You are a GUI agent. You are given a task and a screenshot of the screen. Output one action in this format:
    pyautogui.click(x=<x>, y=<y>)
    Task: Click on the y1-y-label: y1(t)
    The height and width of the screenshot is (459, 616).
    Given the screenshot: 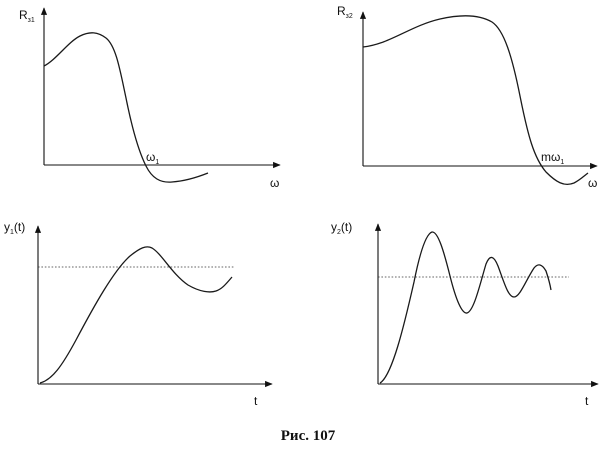 What is the action you would take?
    pyautogui.click(x=14, y=228)
    